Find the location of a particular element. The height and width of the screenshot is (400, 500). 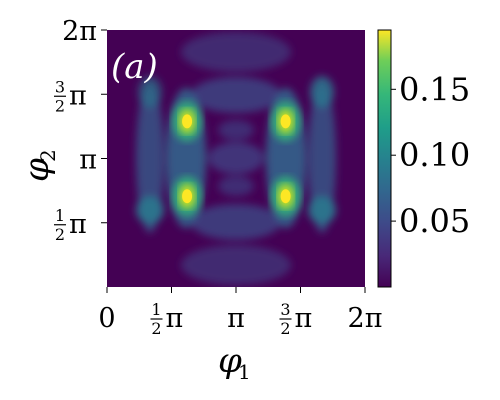

x-tick-label-numerator: 1 is located at coordinates (156, 309).